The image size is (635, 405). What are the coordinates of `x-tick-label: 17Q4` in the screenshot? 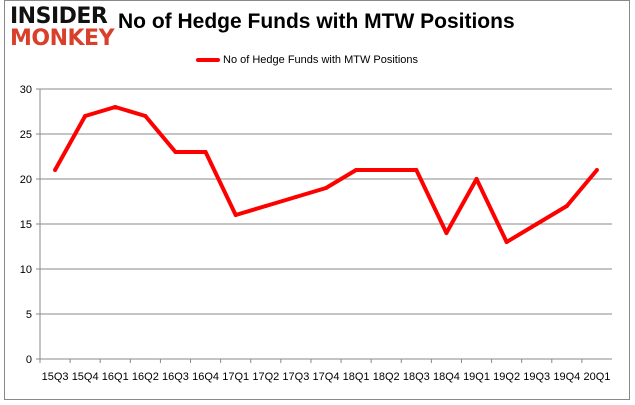 It's located at (326, 377).